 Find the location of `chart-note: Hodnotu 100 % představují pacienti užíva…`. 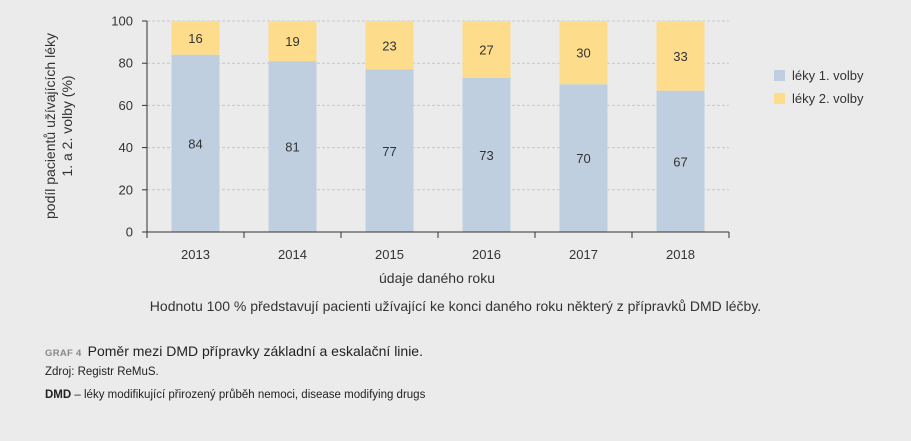

chart-note: Hodnotu 100 % představují pacienti užíva… is located at coordinates (455, 306).